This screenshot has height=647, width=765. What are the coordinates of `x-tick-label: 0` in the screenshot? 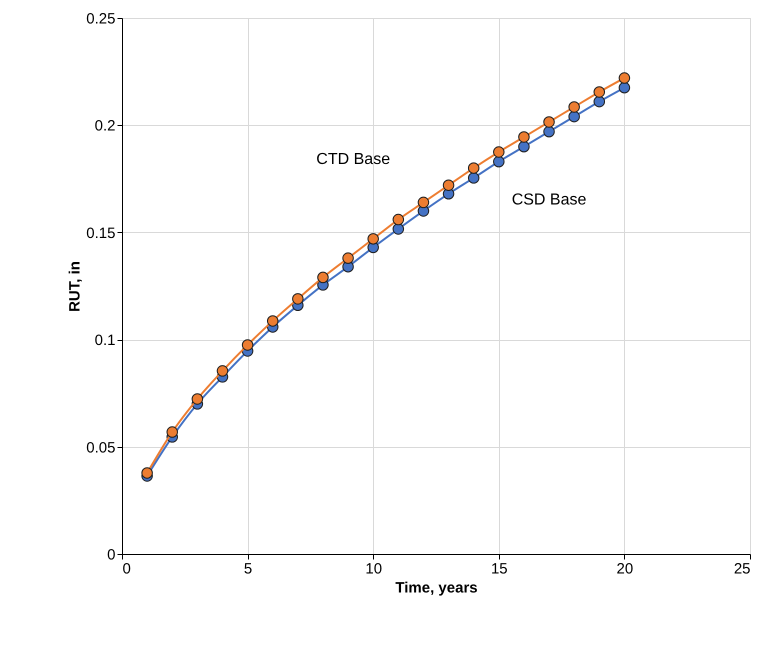 It's located at (126, 569).